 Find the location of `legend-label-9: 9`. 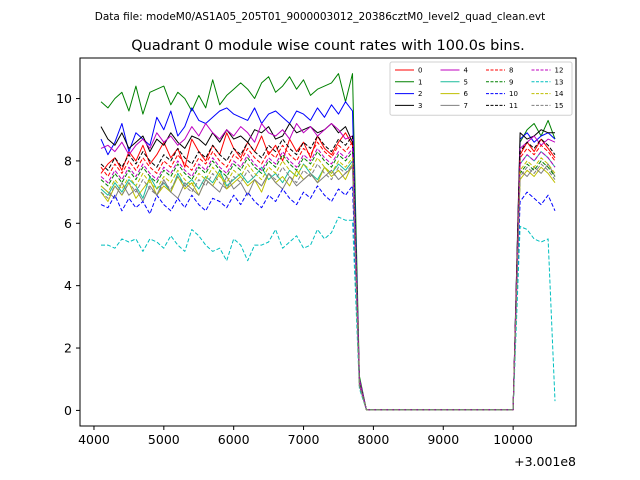

legend-label-9: 9 is located at coordinates (511, 82).